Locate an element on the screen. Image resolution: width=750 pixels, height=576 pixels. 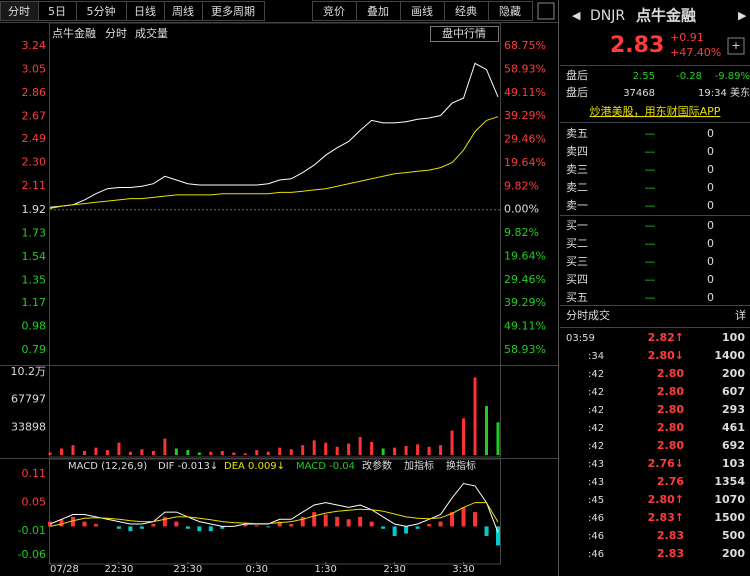
macd-label: DIF -0.013↓ is located at coordinates (188, 466).